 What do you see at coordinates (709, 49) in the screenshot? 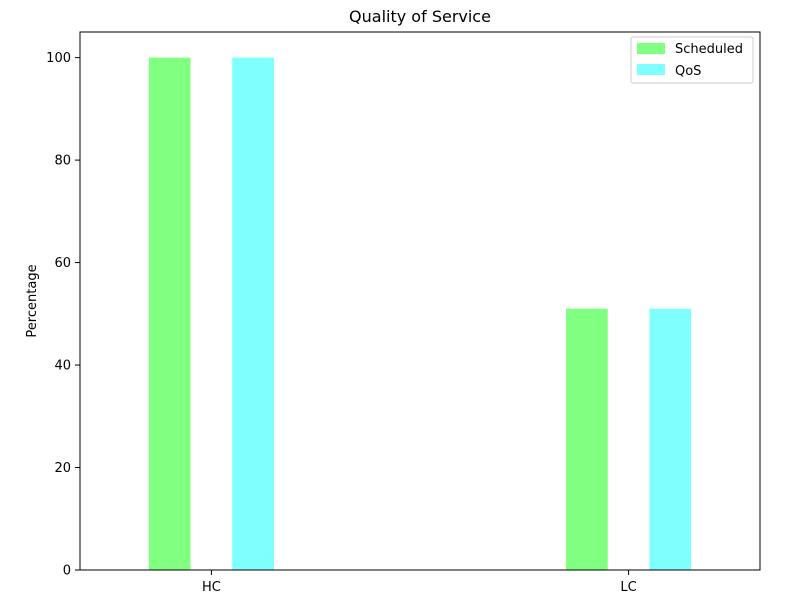
I see `legend-label-scheduled: Scheduled` at bounding box center [709, 49].